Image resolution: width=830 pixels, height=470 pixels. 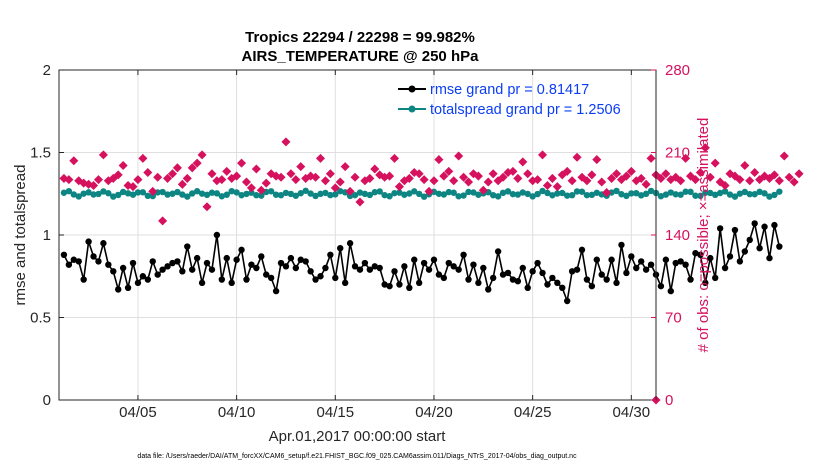 I want to click on chart-subtitle: AIRS_TEMPERATURE @ 250 hPa, so click(x=361, y=56).